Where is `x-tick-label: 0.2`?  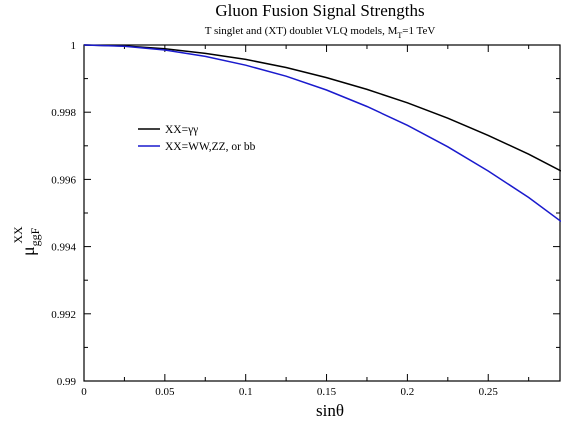
x-tick-label: 0.2 is located at coordinates (408, 392).